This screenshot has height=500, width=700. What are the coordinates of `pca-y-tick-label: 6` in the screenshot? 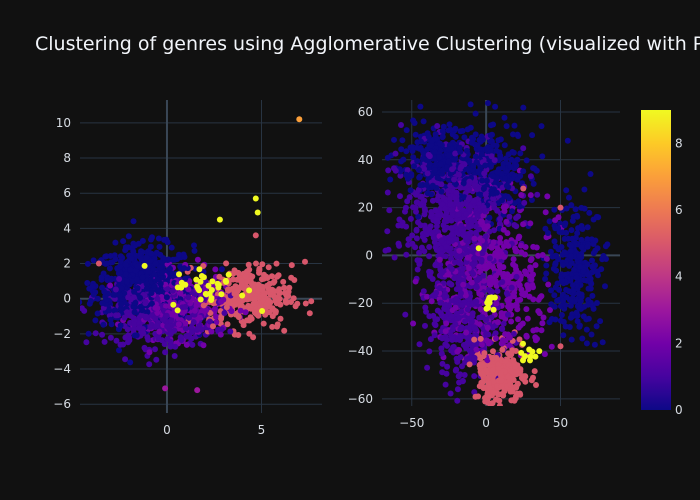 It's located at (67, 193).